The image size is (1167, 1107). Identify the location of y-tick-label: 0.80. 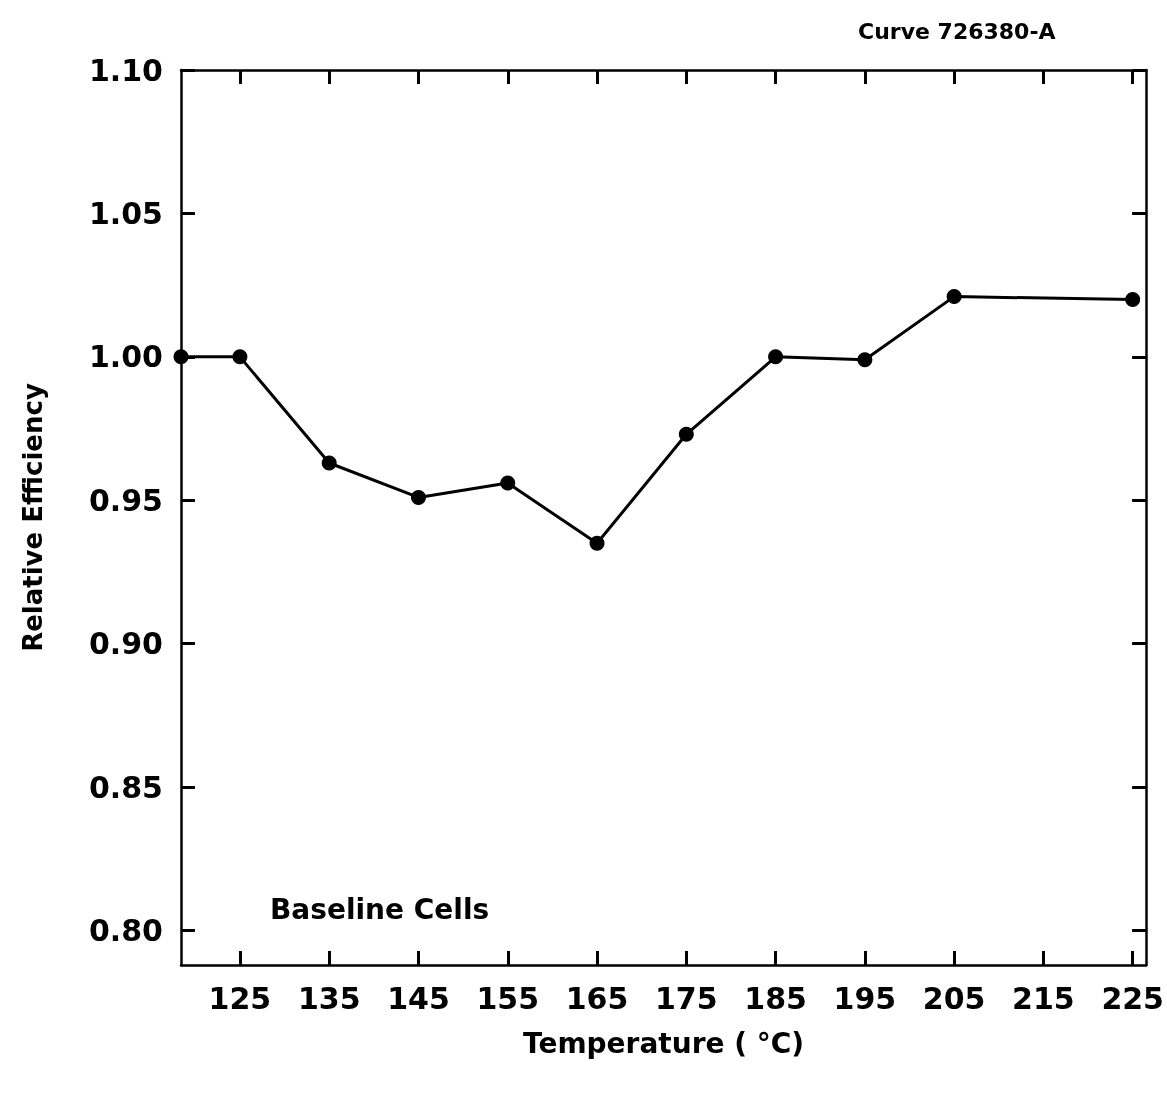
(125, 931).